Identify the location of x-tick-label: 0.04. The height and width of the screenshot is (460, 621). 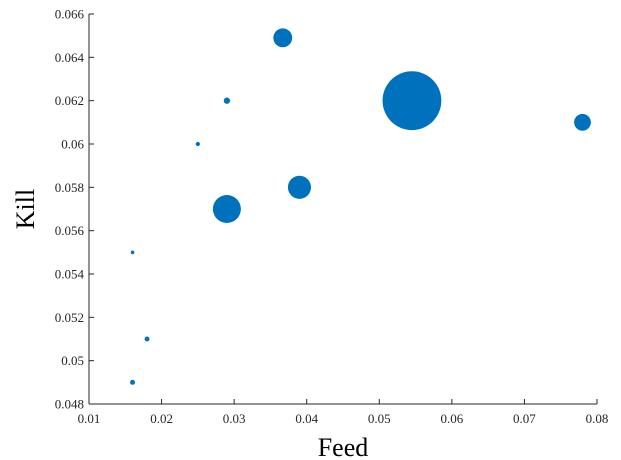
(306, 418).